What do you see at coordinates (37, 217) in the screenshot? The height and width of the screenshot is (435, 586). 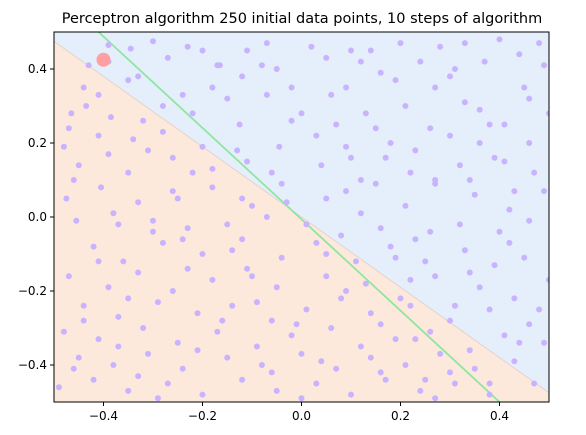 I see `y-tick-label: 0.0` at bounding box center [37, 217].